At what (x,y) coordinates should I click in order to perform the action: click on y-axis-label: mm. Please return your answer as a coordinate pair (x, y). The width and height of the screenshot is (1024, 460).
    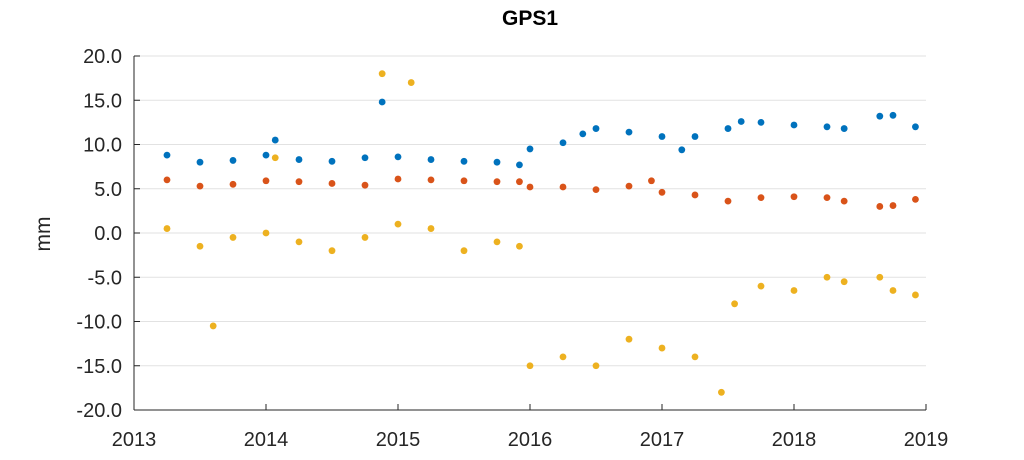
    Looking at the image, I should click on (43, 234).